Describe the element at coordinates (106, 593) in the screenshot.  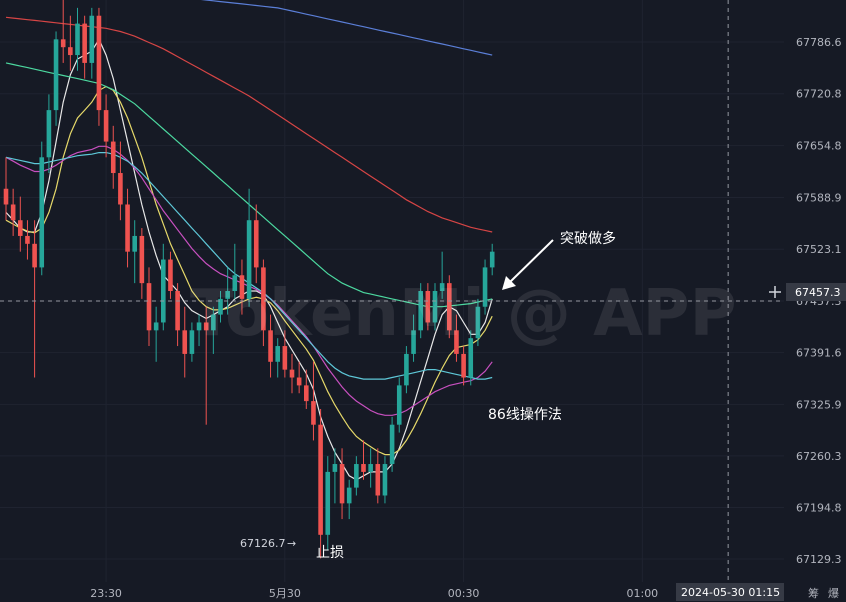
I see `time-tick-label: 23:30` at that location.